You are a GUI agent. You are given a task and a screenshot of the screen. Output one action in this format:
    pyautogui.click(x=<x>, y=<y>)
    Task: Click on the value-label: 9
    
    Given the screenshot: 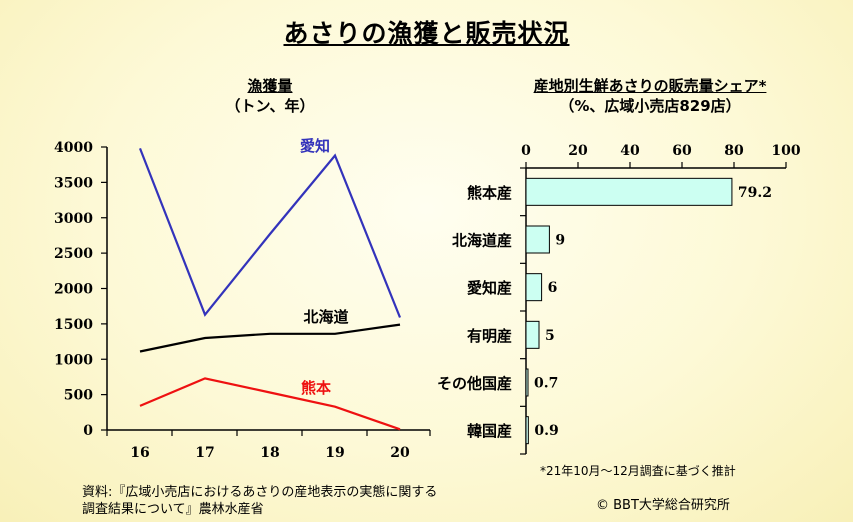 What is the action you would take?
    pyautogui.click(x=560, y=241)
    